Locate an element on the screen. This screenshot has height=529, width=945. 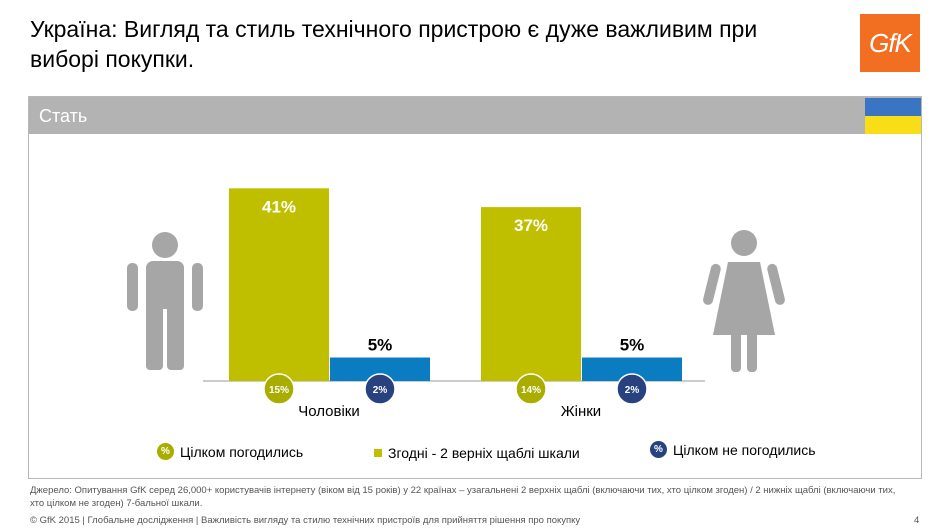
legend-label: Цілком не погодились is located at coordinates (744, 449).